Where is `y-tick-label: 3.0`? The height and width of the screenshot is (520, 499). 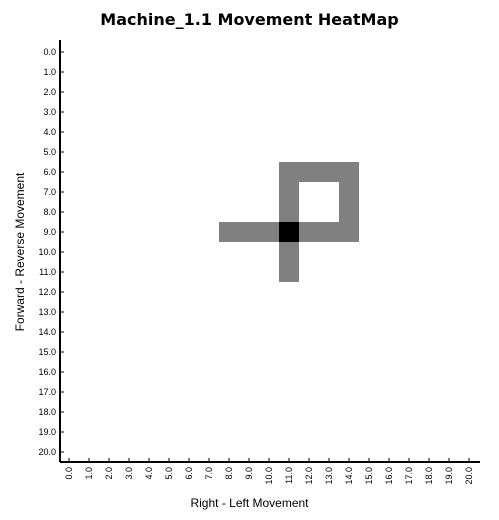
y-tick-label: 3.0 is located at coordinates (49, 112).